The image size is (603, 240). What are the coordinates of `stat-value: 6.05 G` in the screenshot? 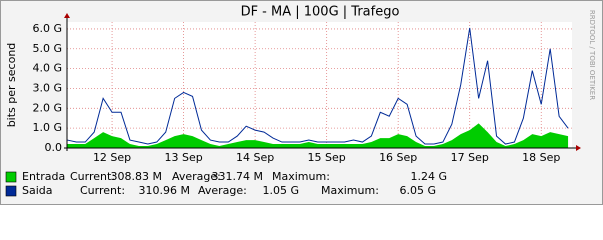 It's located at (417, 190).